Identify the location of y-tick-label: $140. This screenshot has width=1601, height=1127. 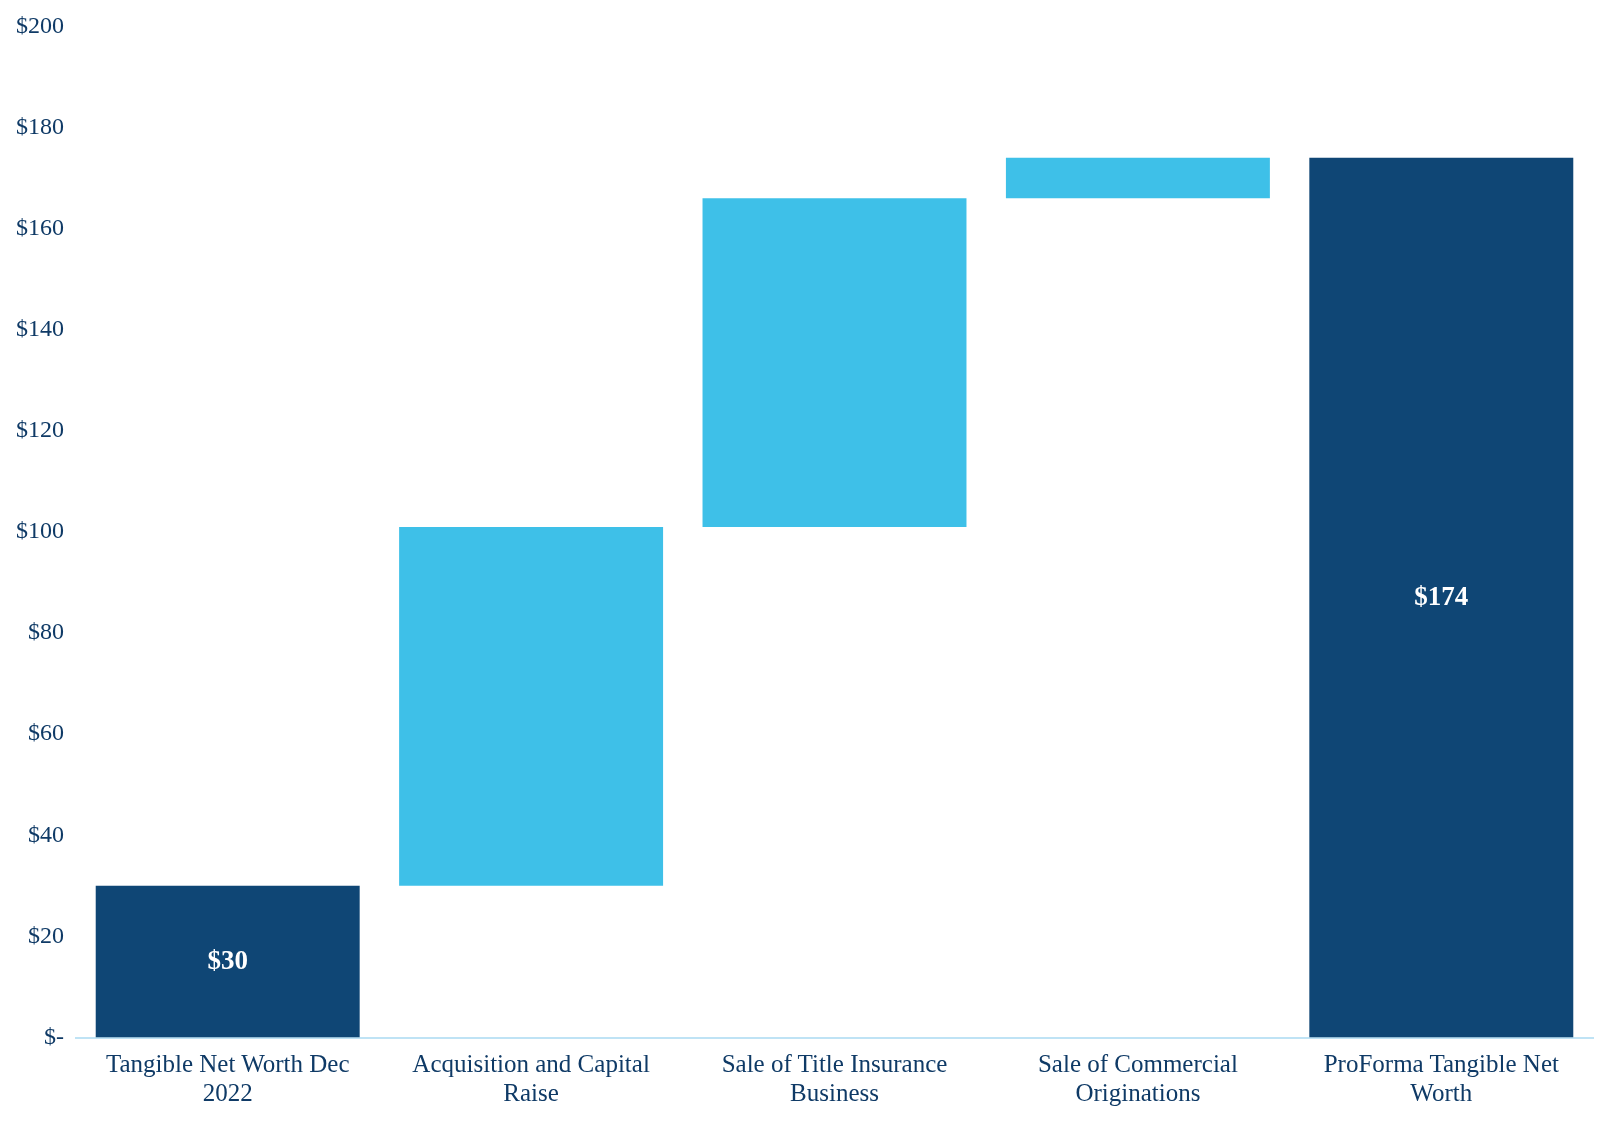
(40, 328).